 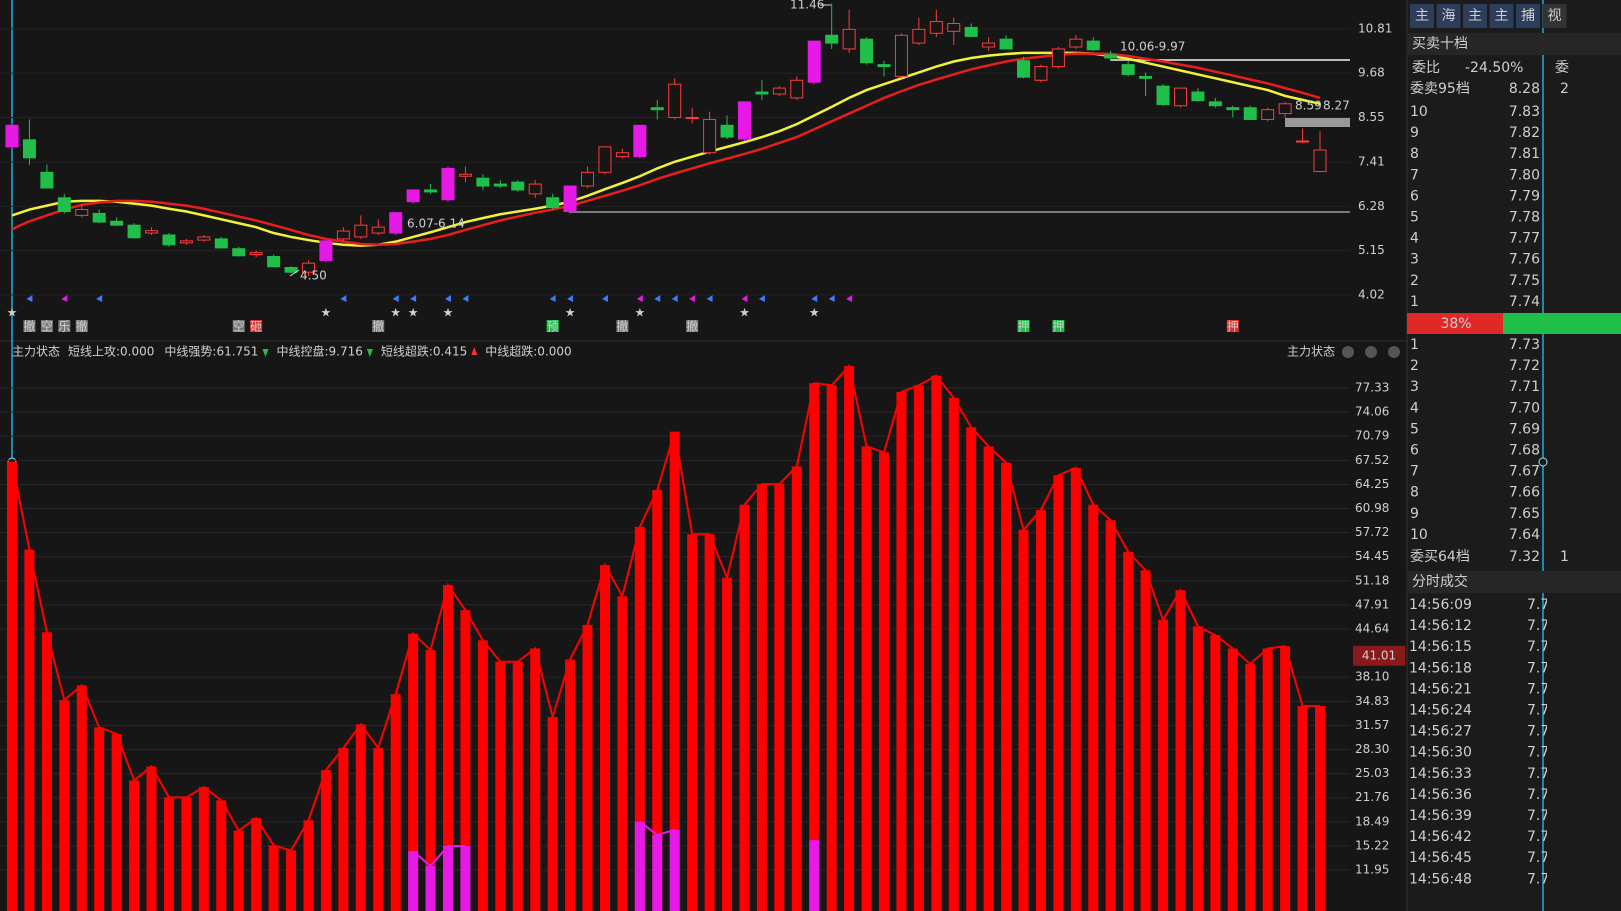 I want to click on y-tick-label: 70.79, so click(x=1372, y=436).